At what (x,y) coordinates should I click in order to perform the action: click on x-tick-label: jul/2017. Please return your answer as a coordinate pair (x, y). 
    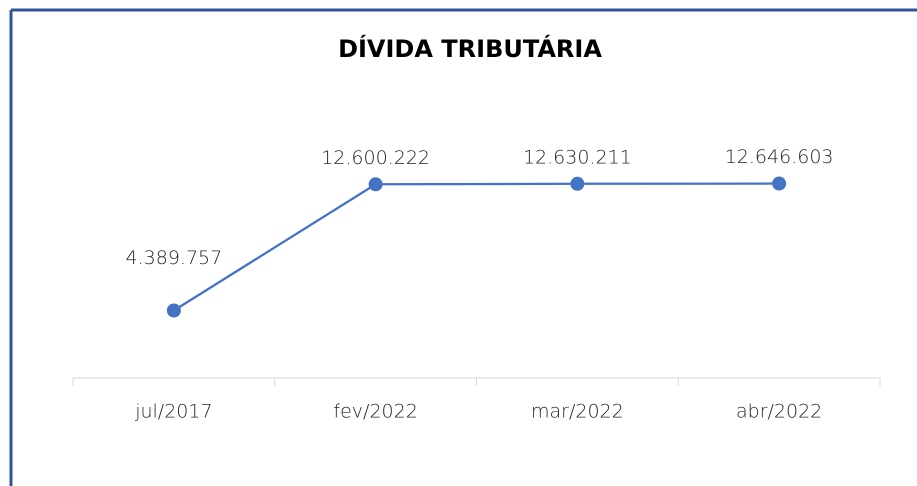
    Looking at the image, I should click on (173, 412).